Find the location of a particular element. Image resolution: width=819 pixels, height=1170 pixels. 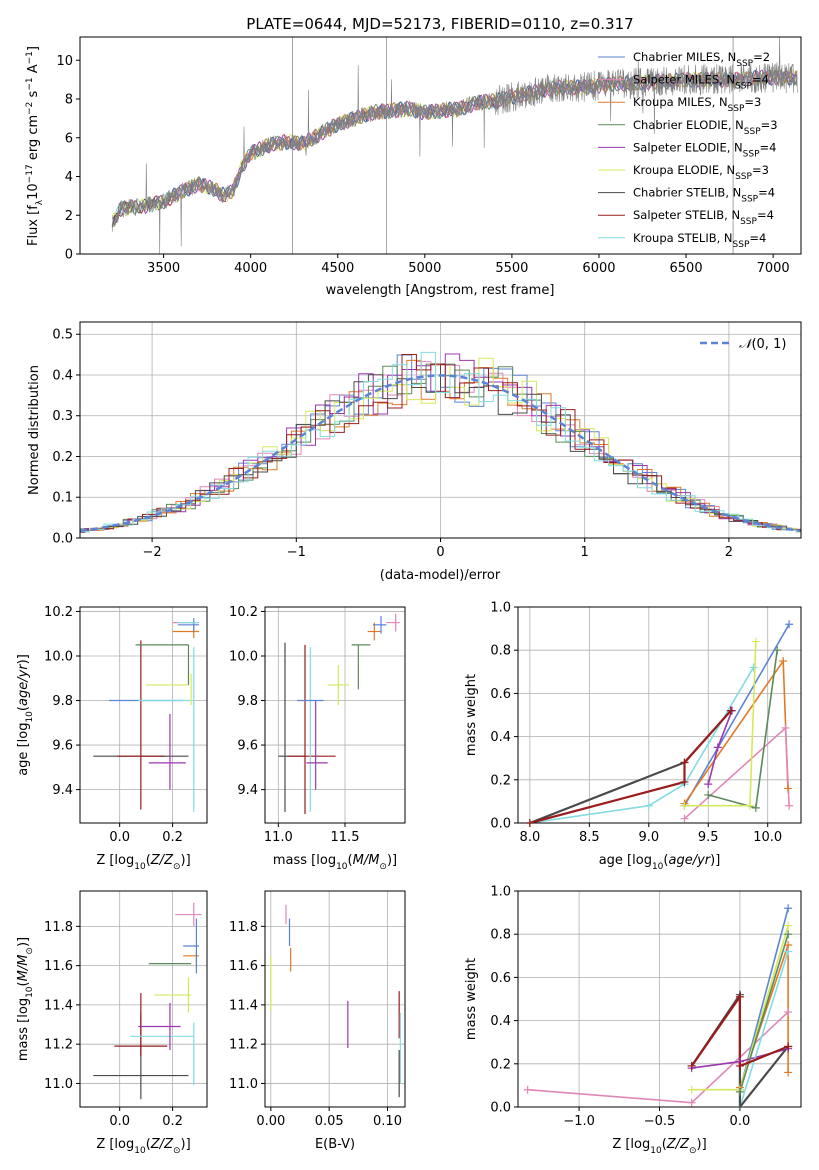

gaussian-reference-line is located at coordinates (440, 453).